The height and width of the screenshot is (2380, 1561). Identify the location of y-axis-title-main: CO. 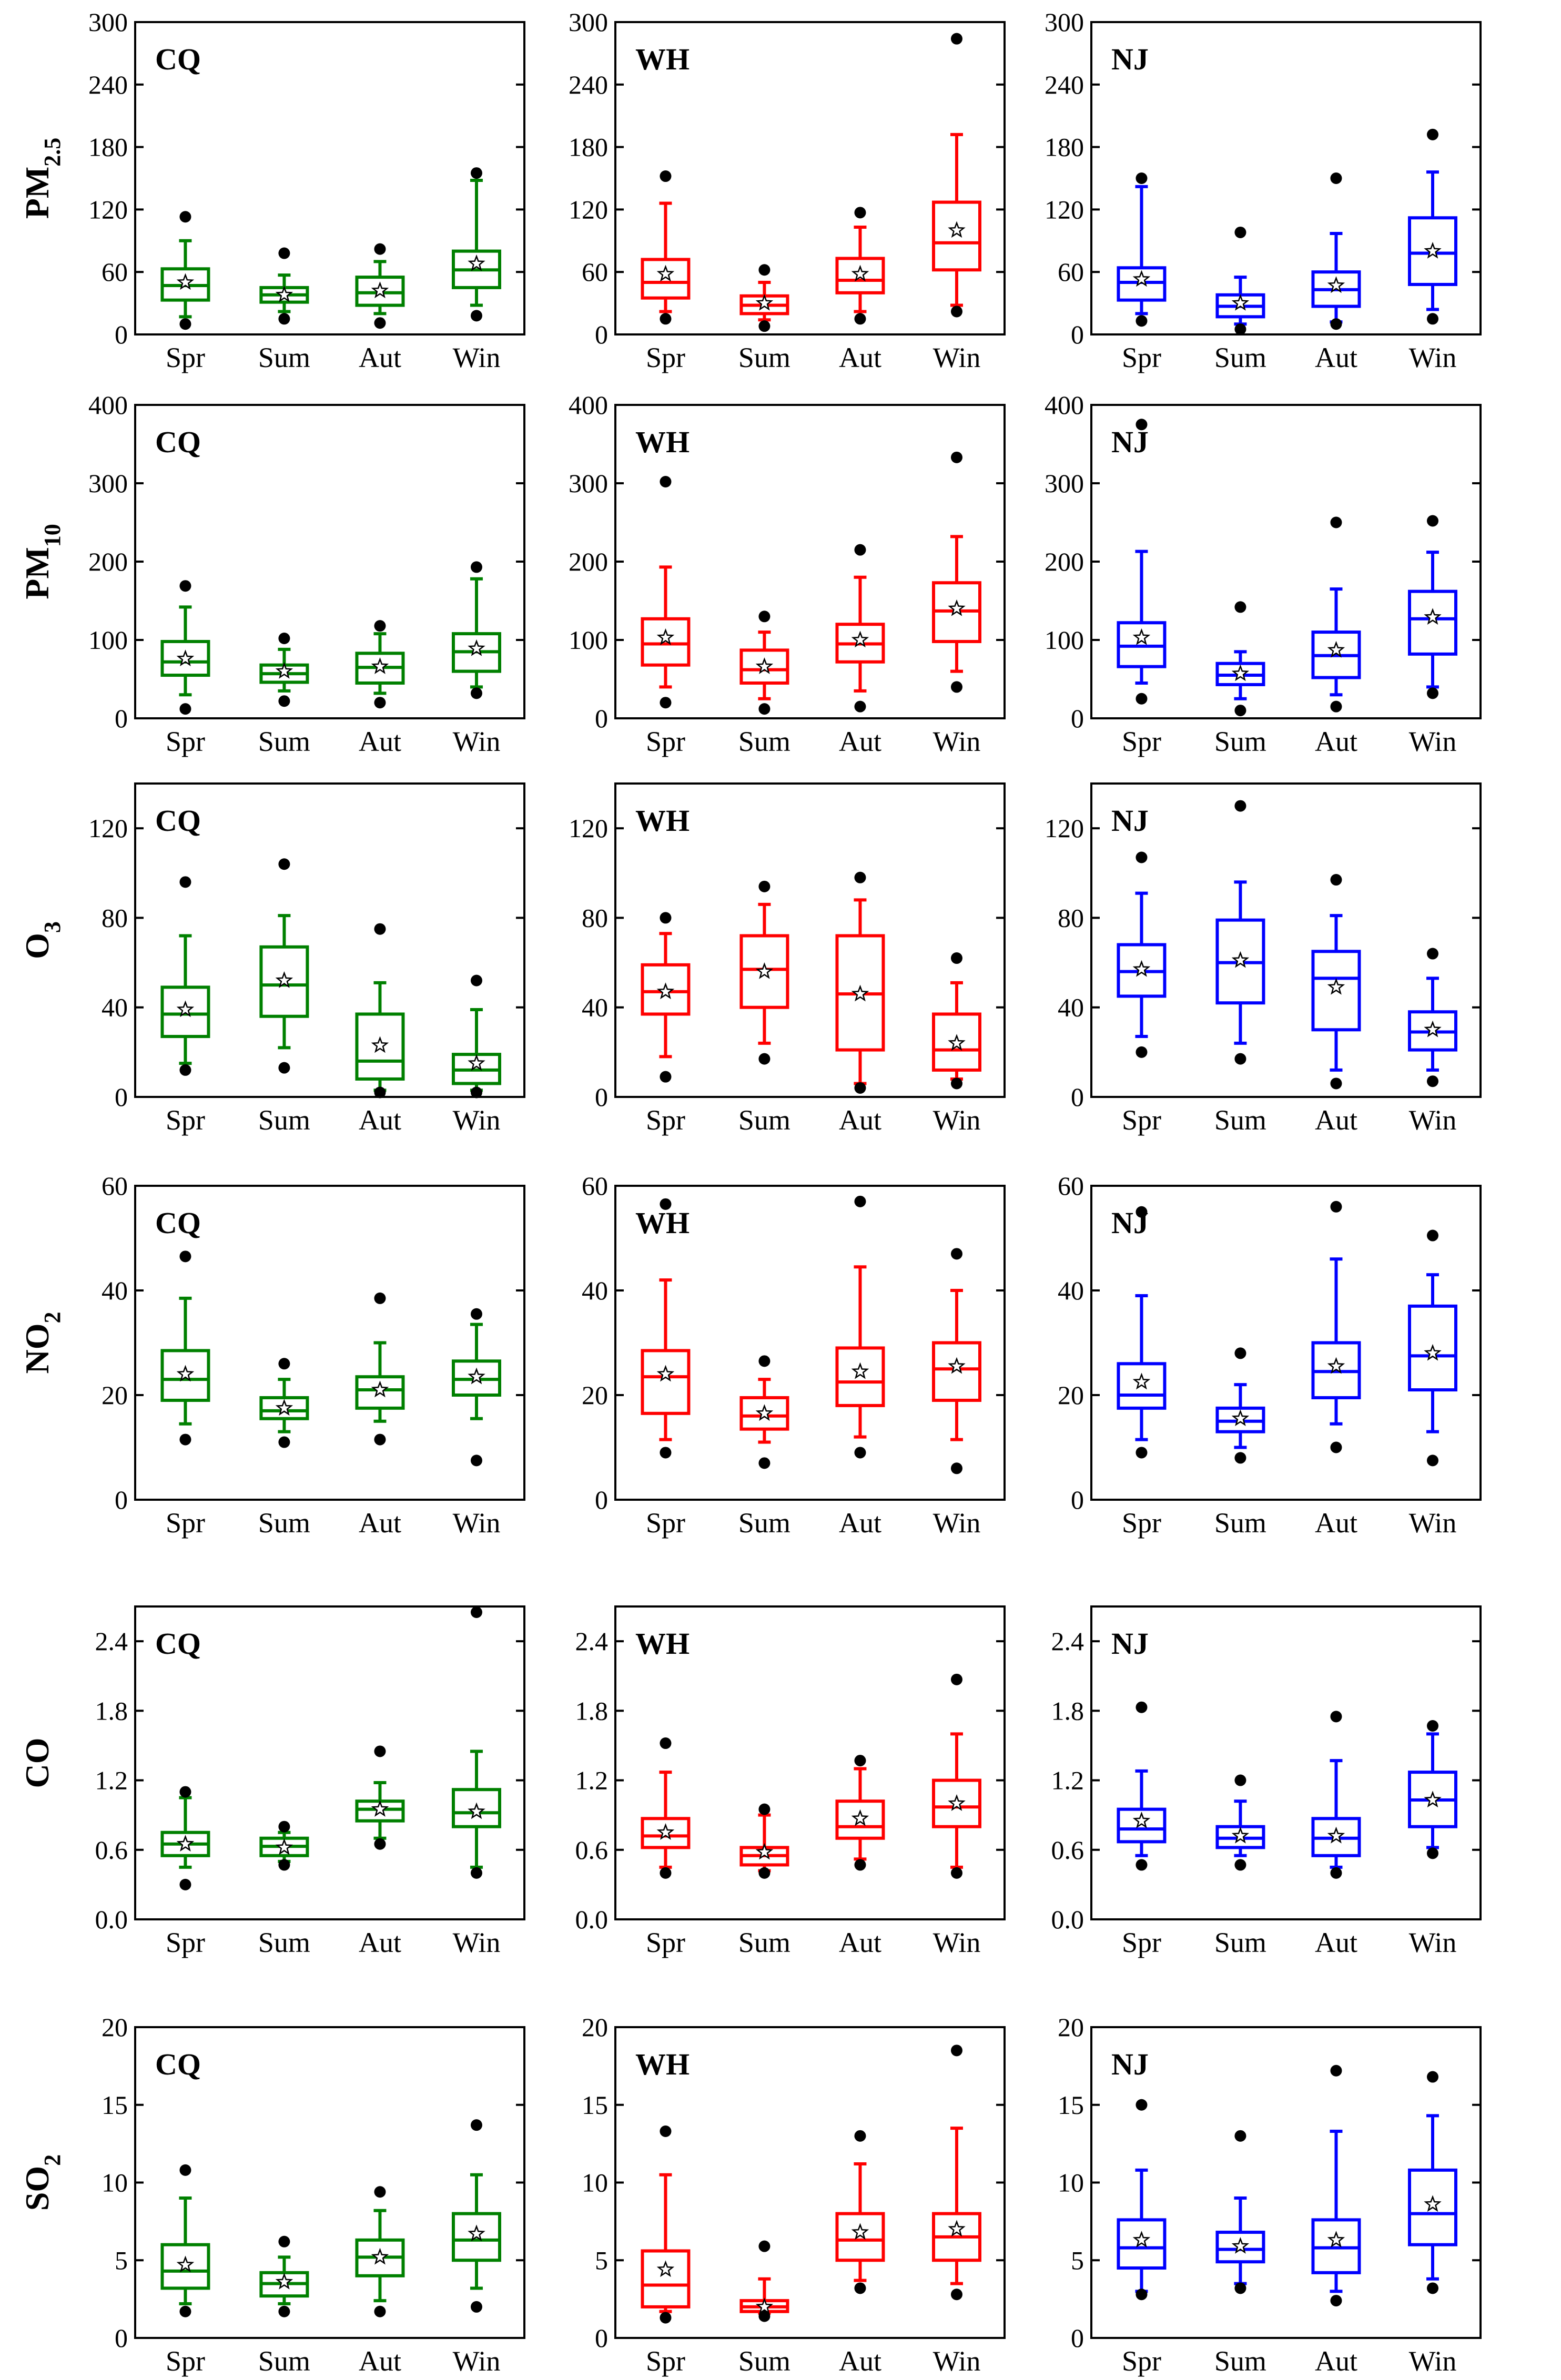
(37, 1763).